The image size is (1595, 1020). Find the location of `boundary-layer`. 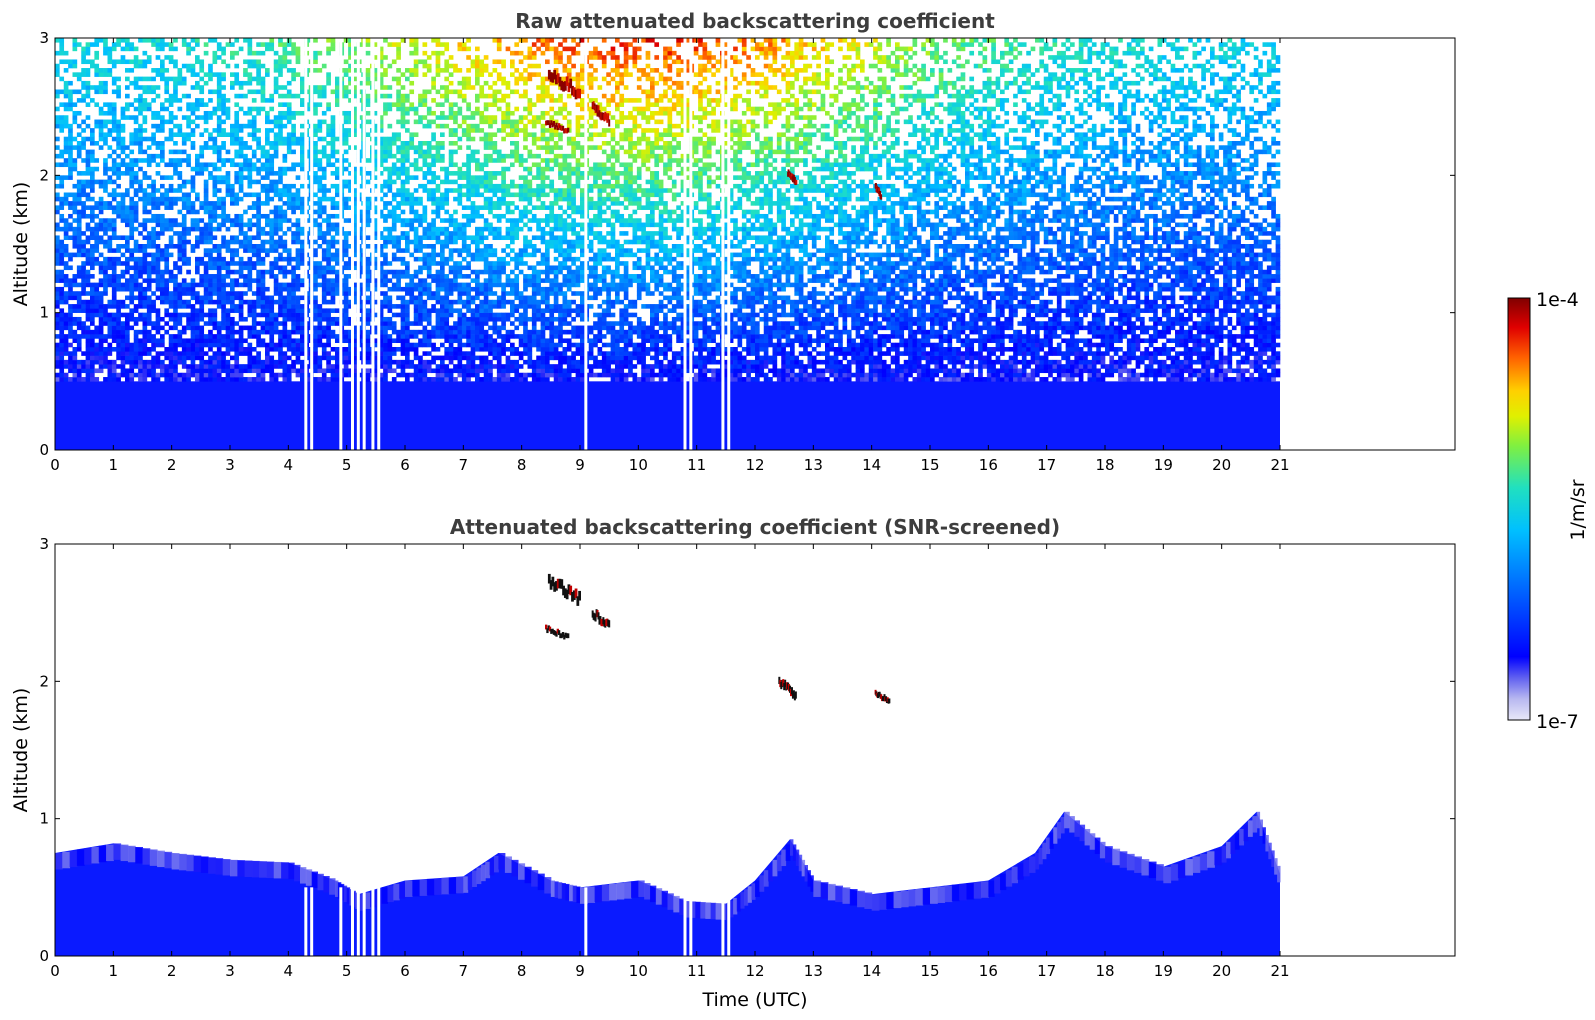

boundary-layer is located at coordinates (667, 883).